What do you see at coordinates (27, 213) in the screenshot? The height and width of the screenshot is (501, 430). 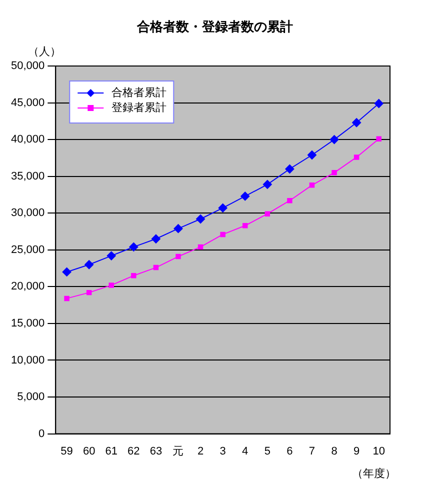 I see `y-tick-label: 30,000` at bounding box center [27, 213].